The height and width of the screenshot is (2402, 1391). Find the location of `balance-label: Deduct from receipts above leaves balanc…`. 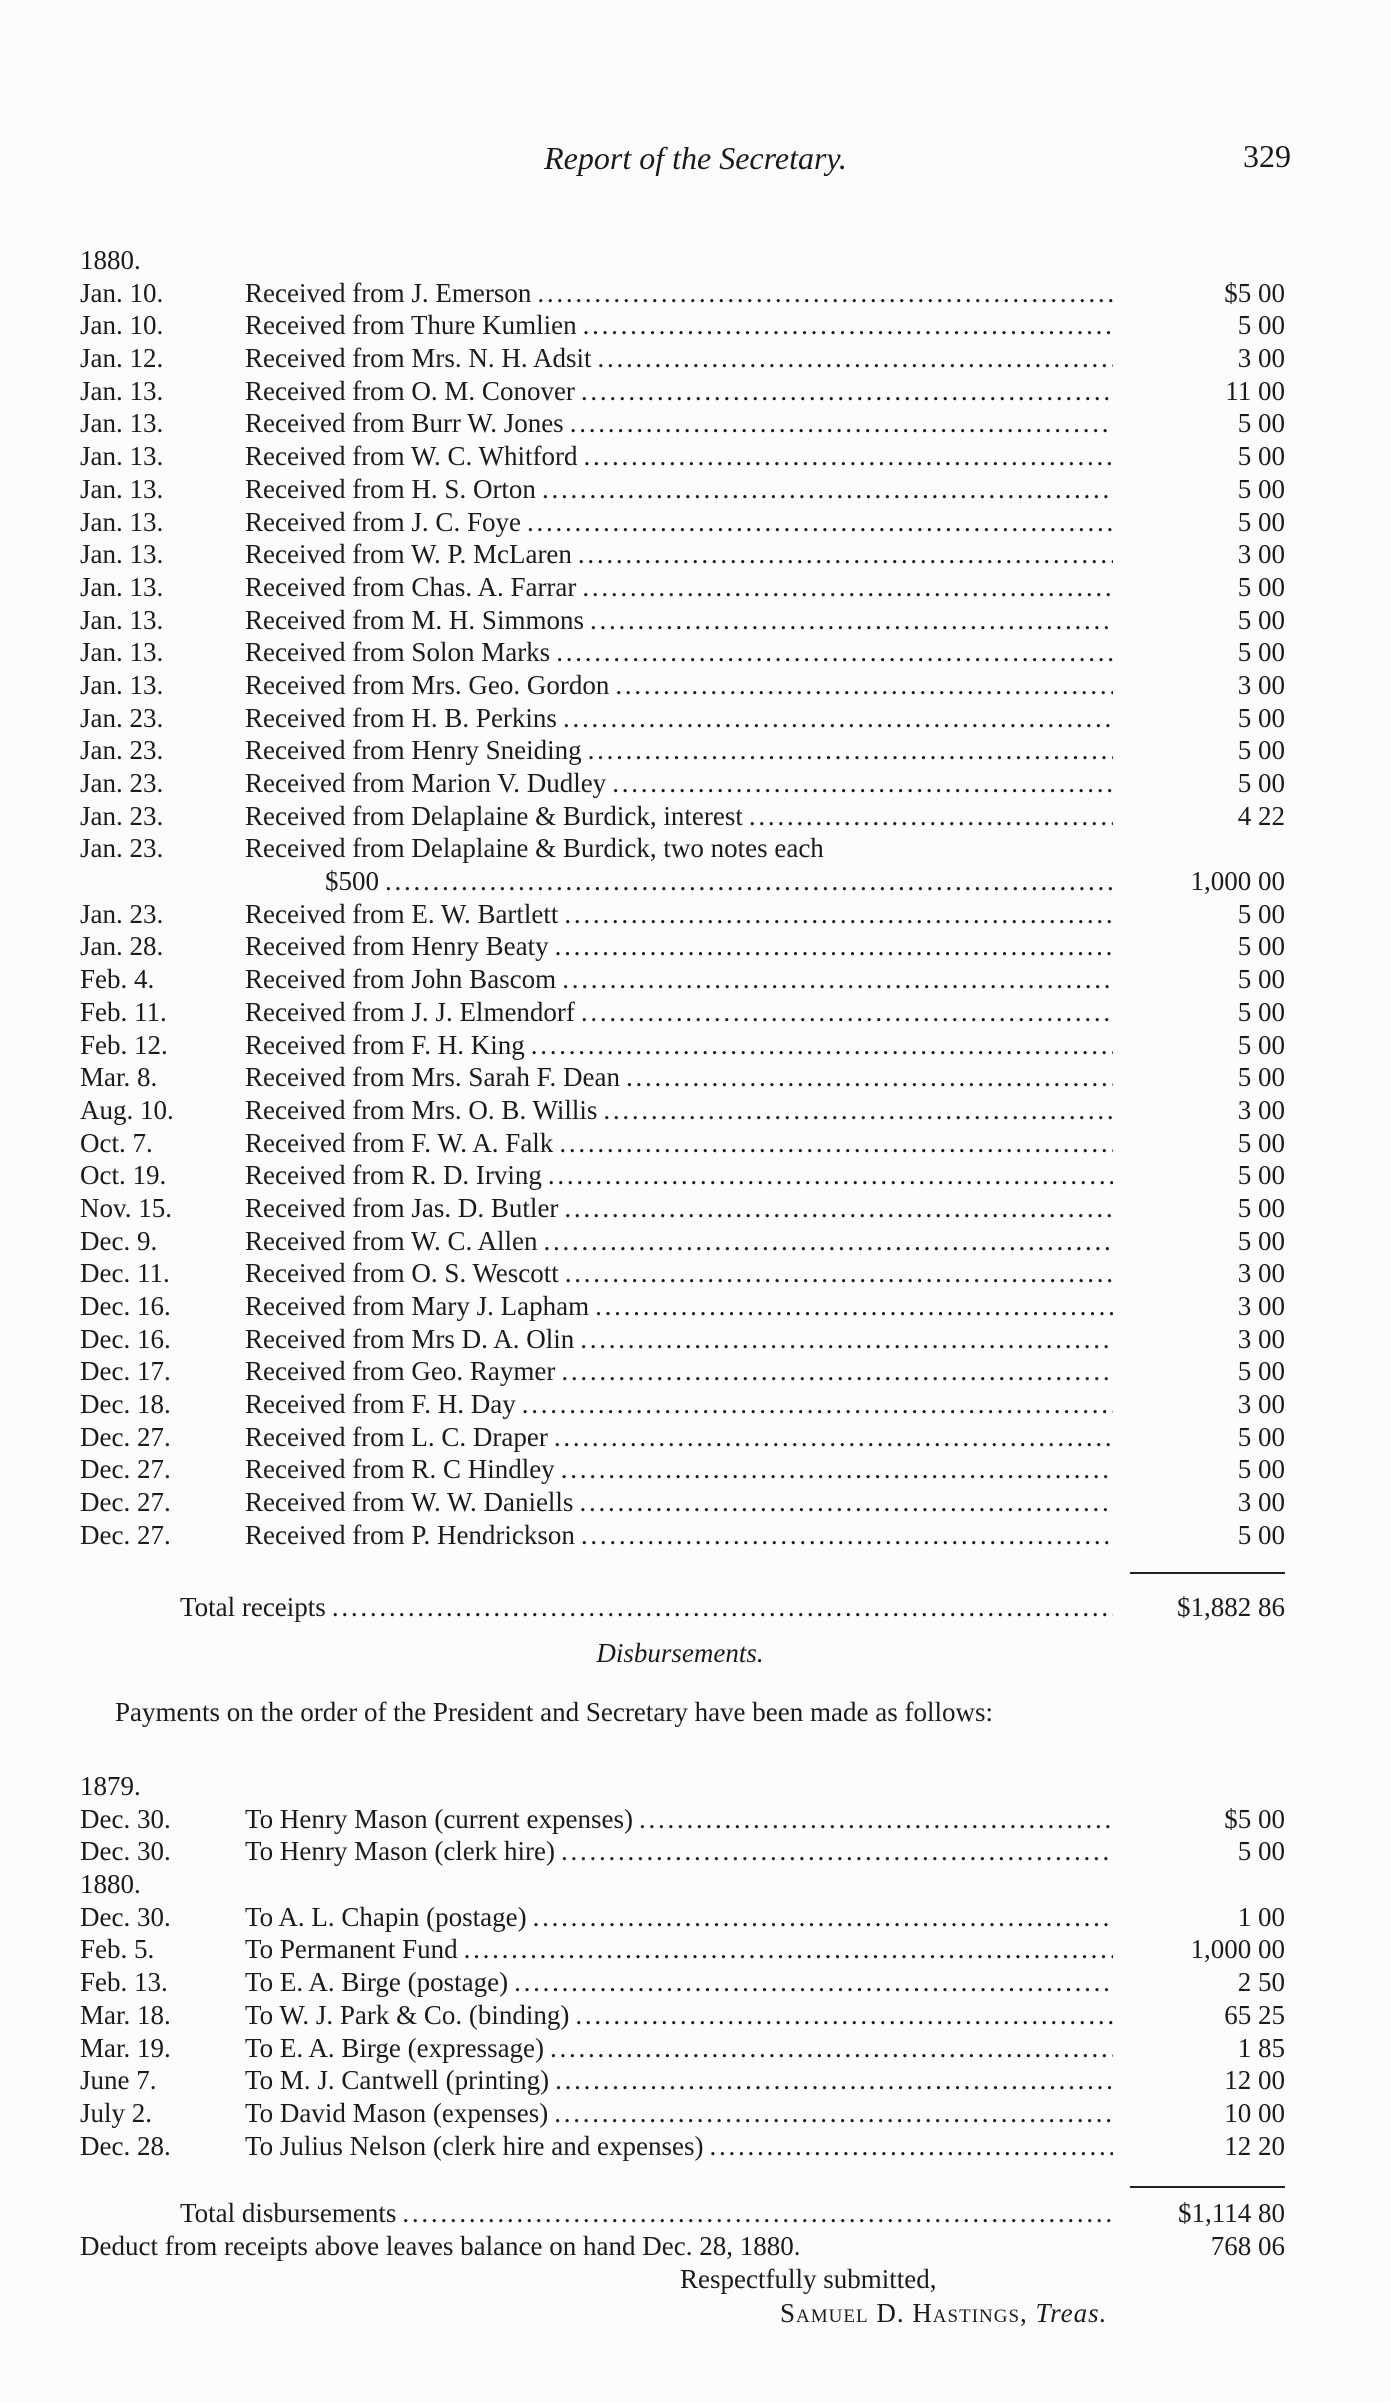

balance-label: Deduct from receipts above leaves balanc… is located at coordinates (440, 2245).